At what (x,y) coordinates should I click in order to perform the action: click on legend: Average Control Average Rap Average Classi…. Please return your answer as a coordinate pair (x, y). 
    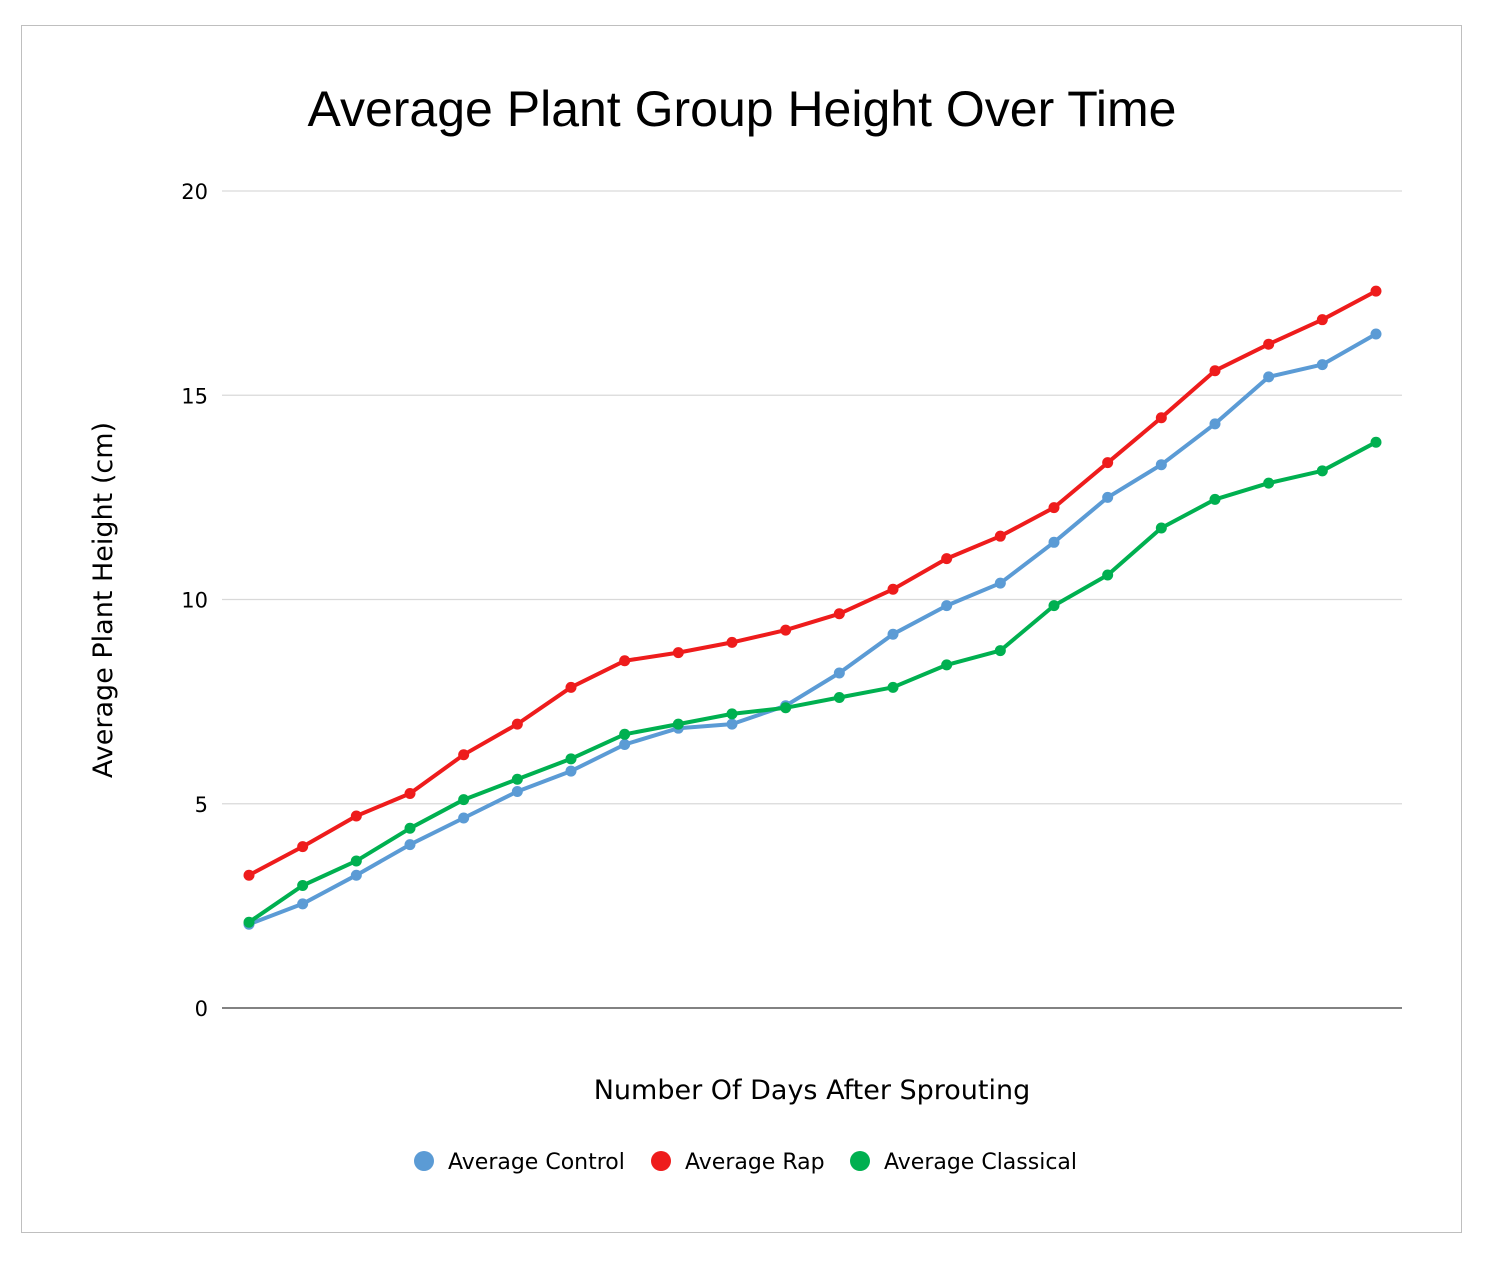
    Looking at the image, I should click on (745, 1162).